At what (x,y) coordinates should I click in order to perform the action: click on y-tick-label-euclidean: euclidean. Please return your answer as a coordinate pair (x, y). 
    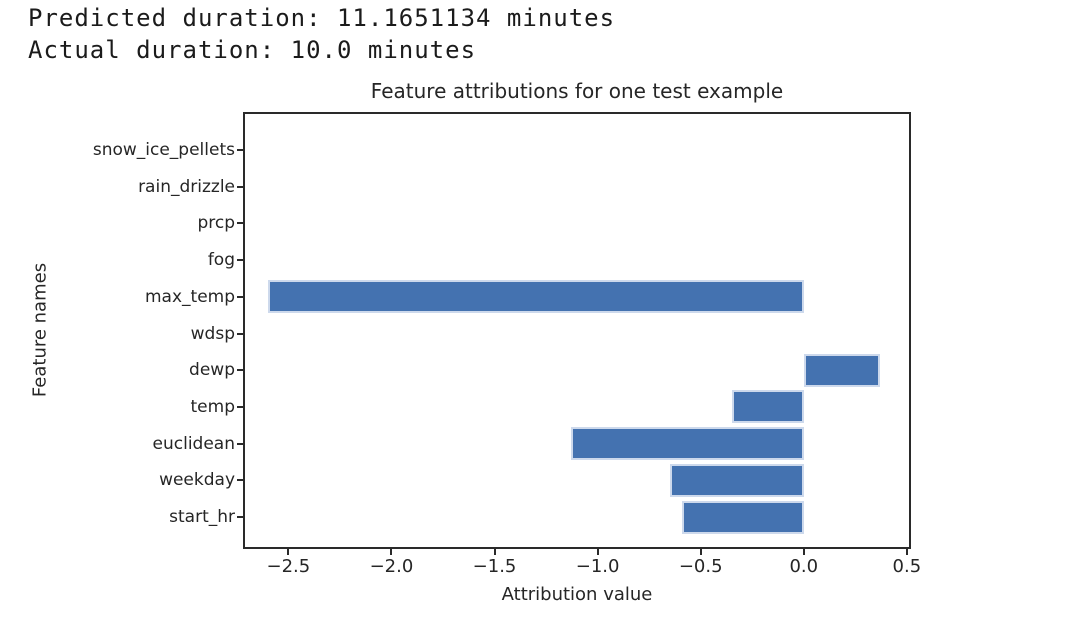
    Looking at the image, I should click on (193, 443).